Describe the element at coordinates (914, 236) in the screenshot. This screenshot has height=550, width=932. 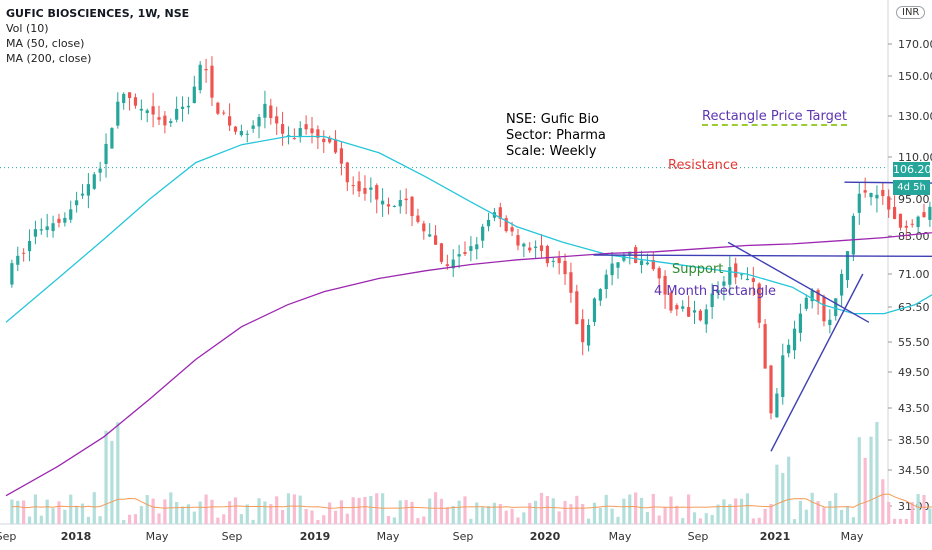
I see `y-tick-label: 83.00` at that location.